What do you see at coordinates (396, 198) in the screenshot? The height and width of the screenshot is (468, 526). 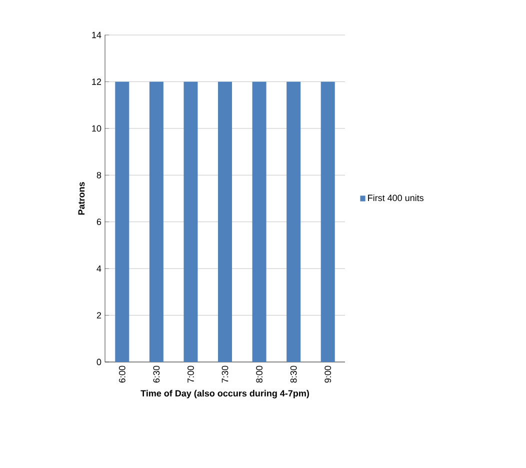 I see `legend-label: First 400 units` at bounding box center [396, 198].